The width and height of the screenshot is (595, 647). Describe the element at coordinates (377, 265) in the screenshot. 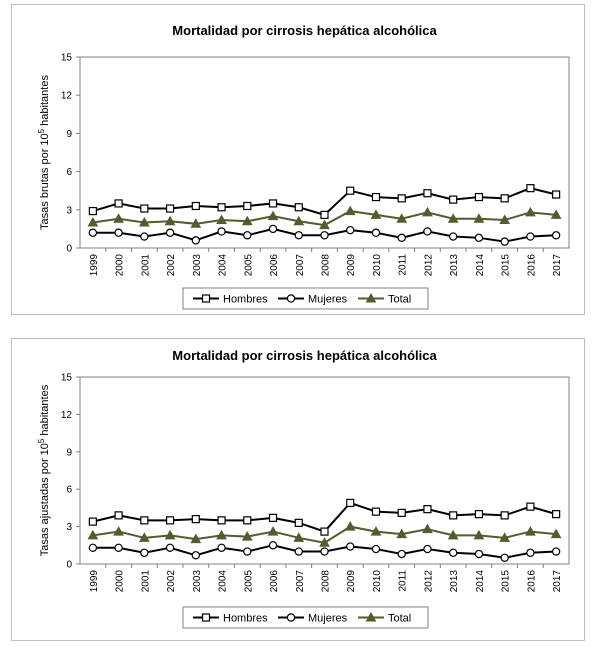

I see `x-tick-label: 2010` at that location.